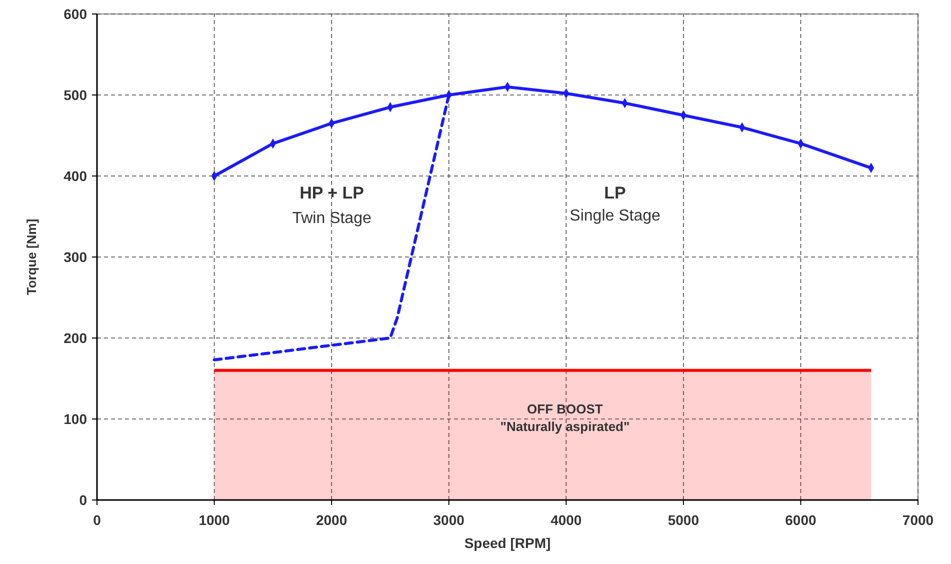 The height and width of the screenshot is (564, 951). Describe the element at coordinates (332, 193) in the screenshot. I see `annotation: HP + LP` at that location.